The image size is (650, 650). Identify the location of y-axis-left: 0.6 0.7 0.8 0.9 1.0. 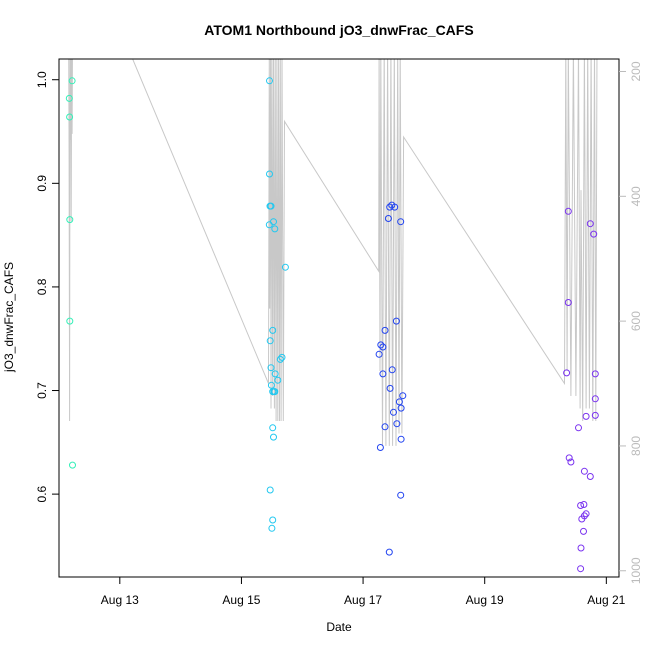
(47, 286).